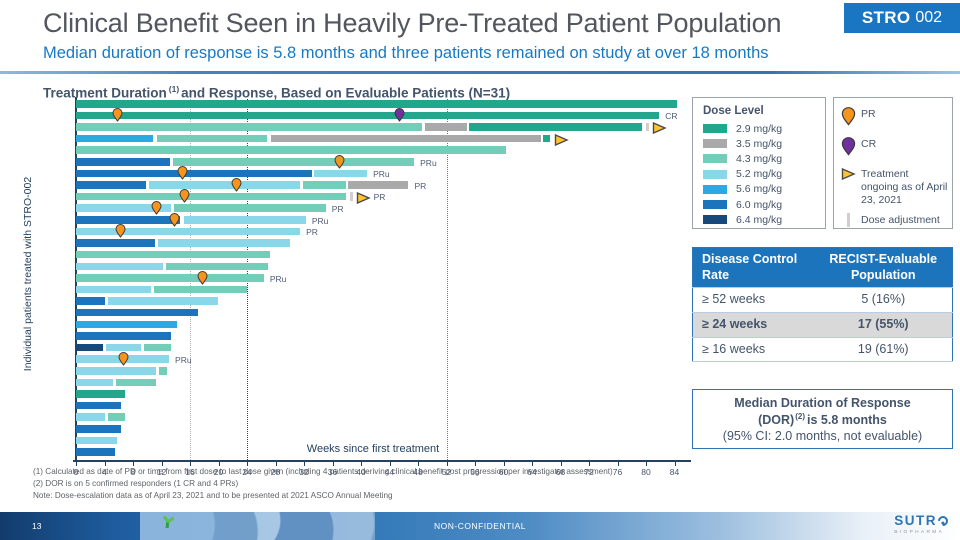  What do you see at coordinates (922, 520) in the screenshot?
I see `sutro-logo-wordmark: SUTR` at bounding box center [922, 520].